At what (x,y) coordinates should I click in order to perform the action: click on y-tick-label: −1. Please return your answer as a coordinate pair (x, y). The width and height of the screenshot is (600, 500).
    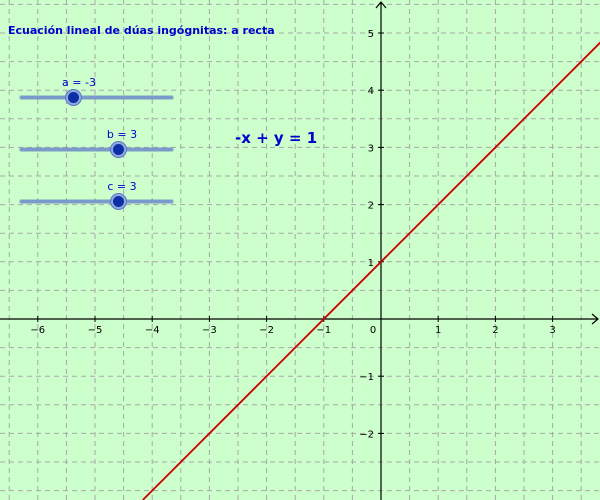
    Looking at the image, I should click on (366, 377).